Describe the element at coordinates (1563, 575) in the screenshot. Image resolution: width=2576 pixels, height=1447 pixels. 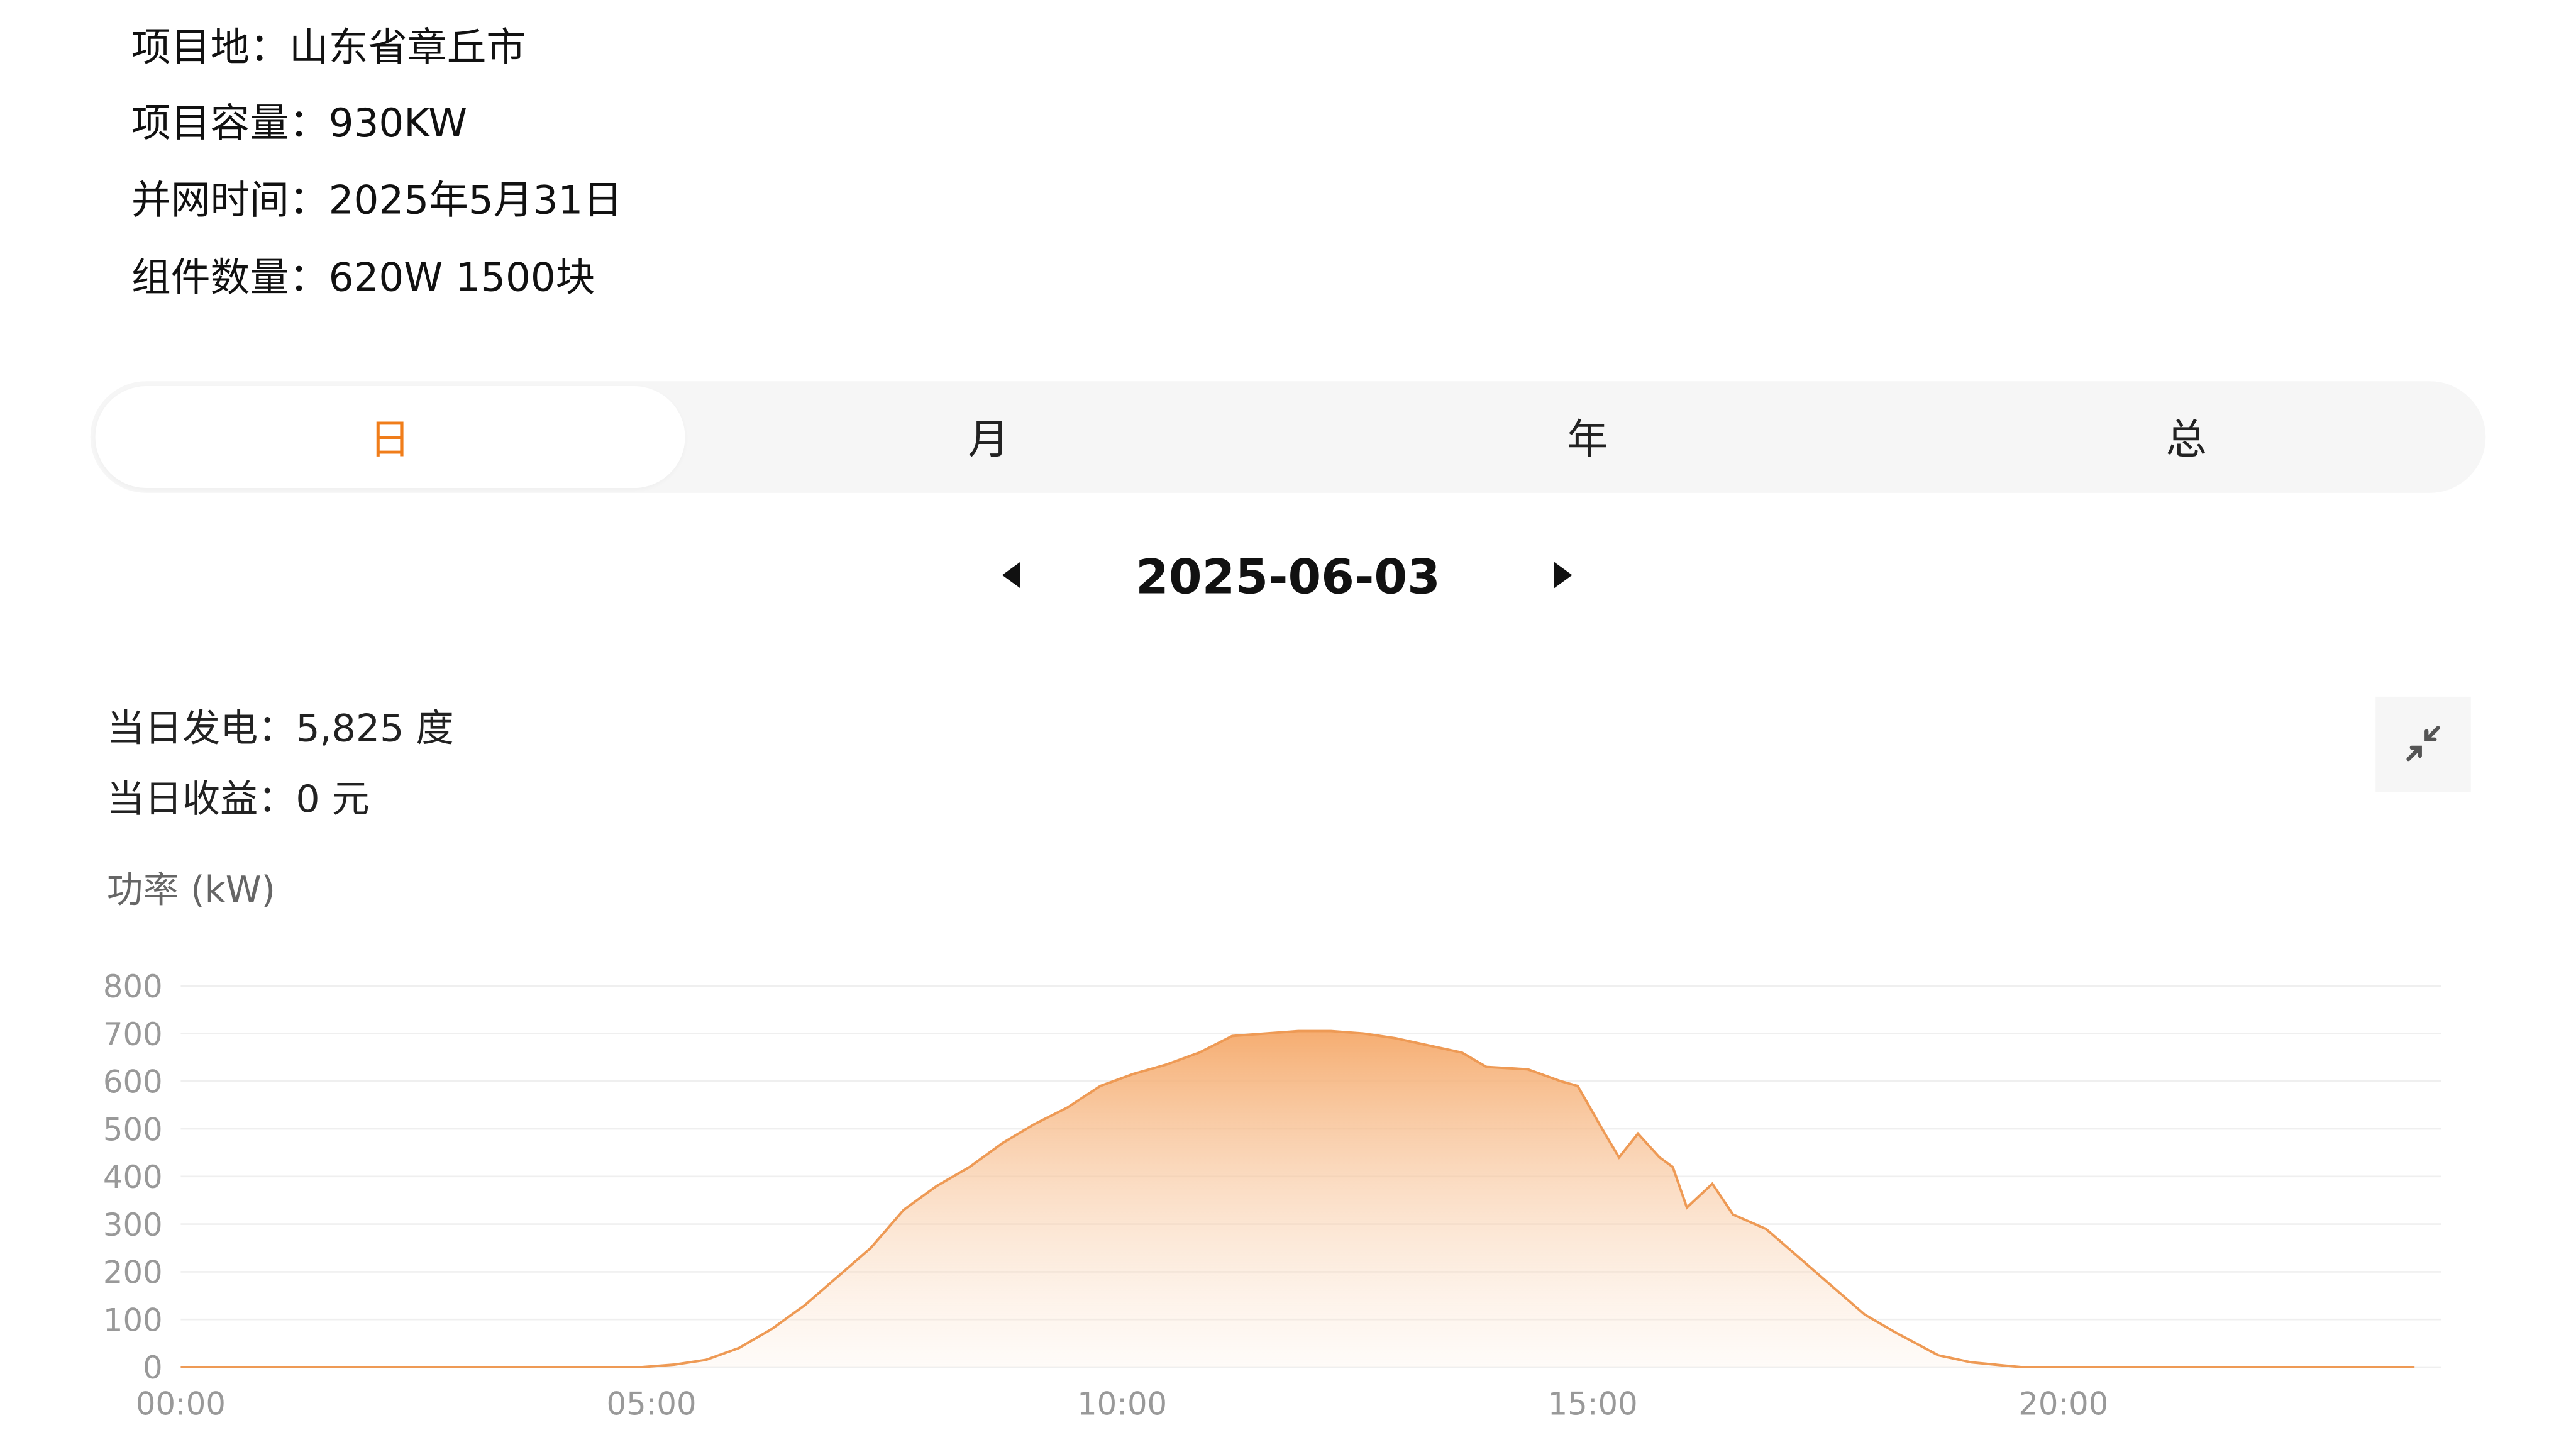
I see `caret-right-icon` at that location.